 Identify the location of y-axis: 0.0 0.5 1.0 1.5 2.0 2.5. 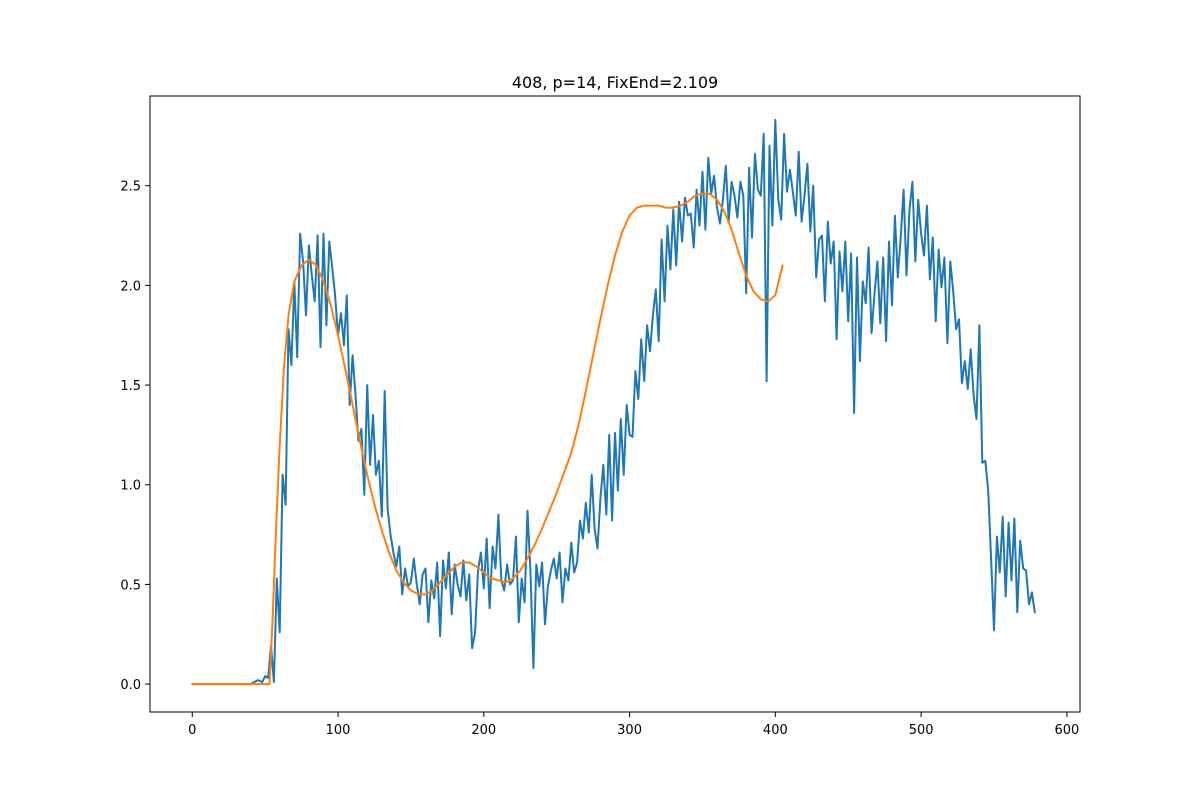
(135, 436).